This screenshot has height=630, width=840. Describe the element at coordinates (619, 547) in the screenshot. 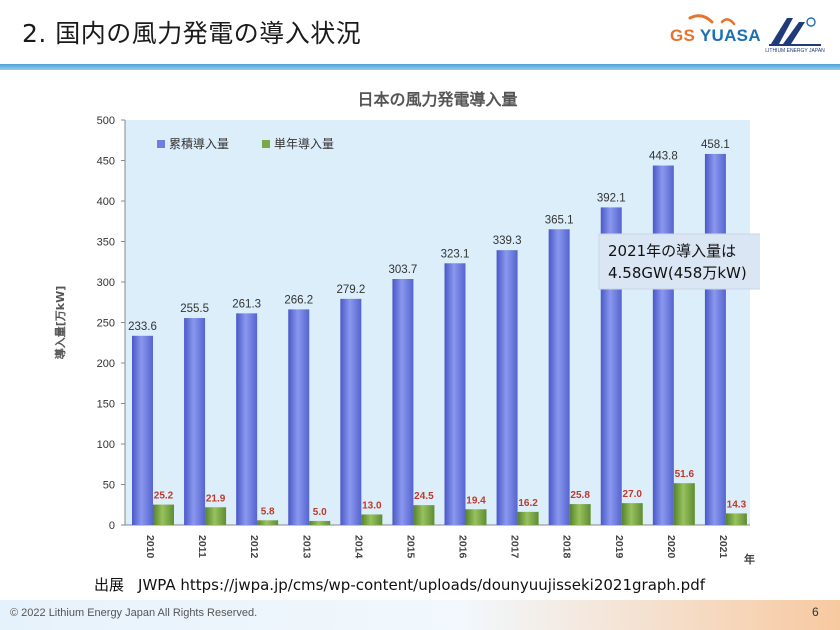

I see `x-tick-label: 2019` at that location.